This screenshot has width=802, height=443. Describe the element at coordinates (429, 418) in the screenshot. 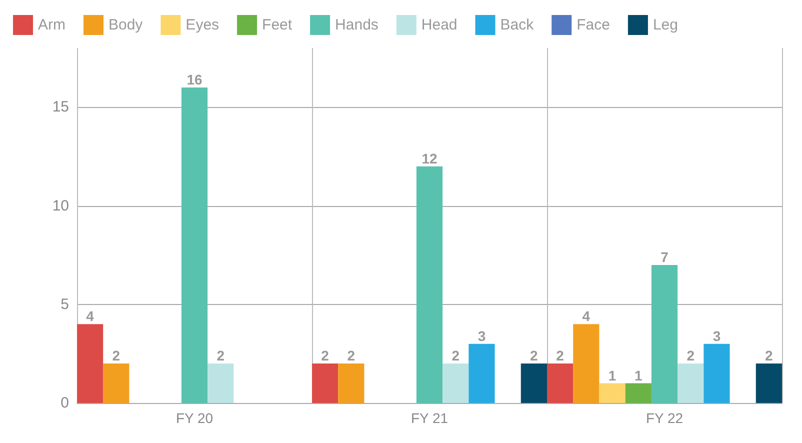

I see `x-tick-label: FY 21` at that location.